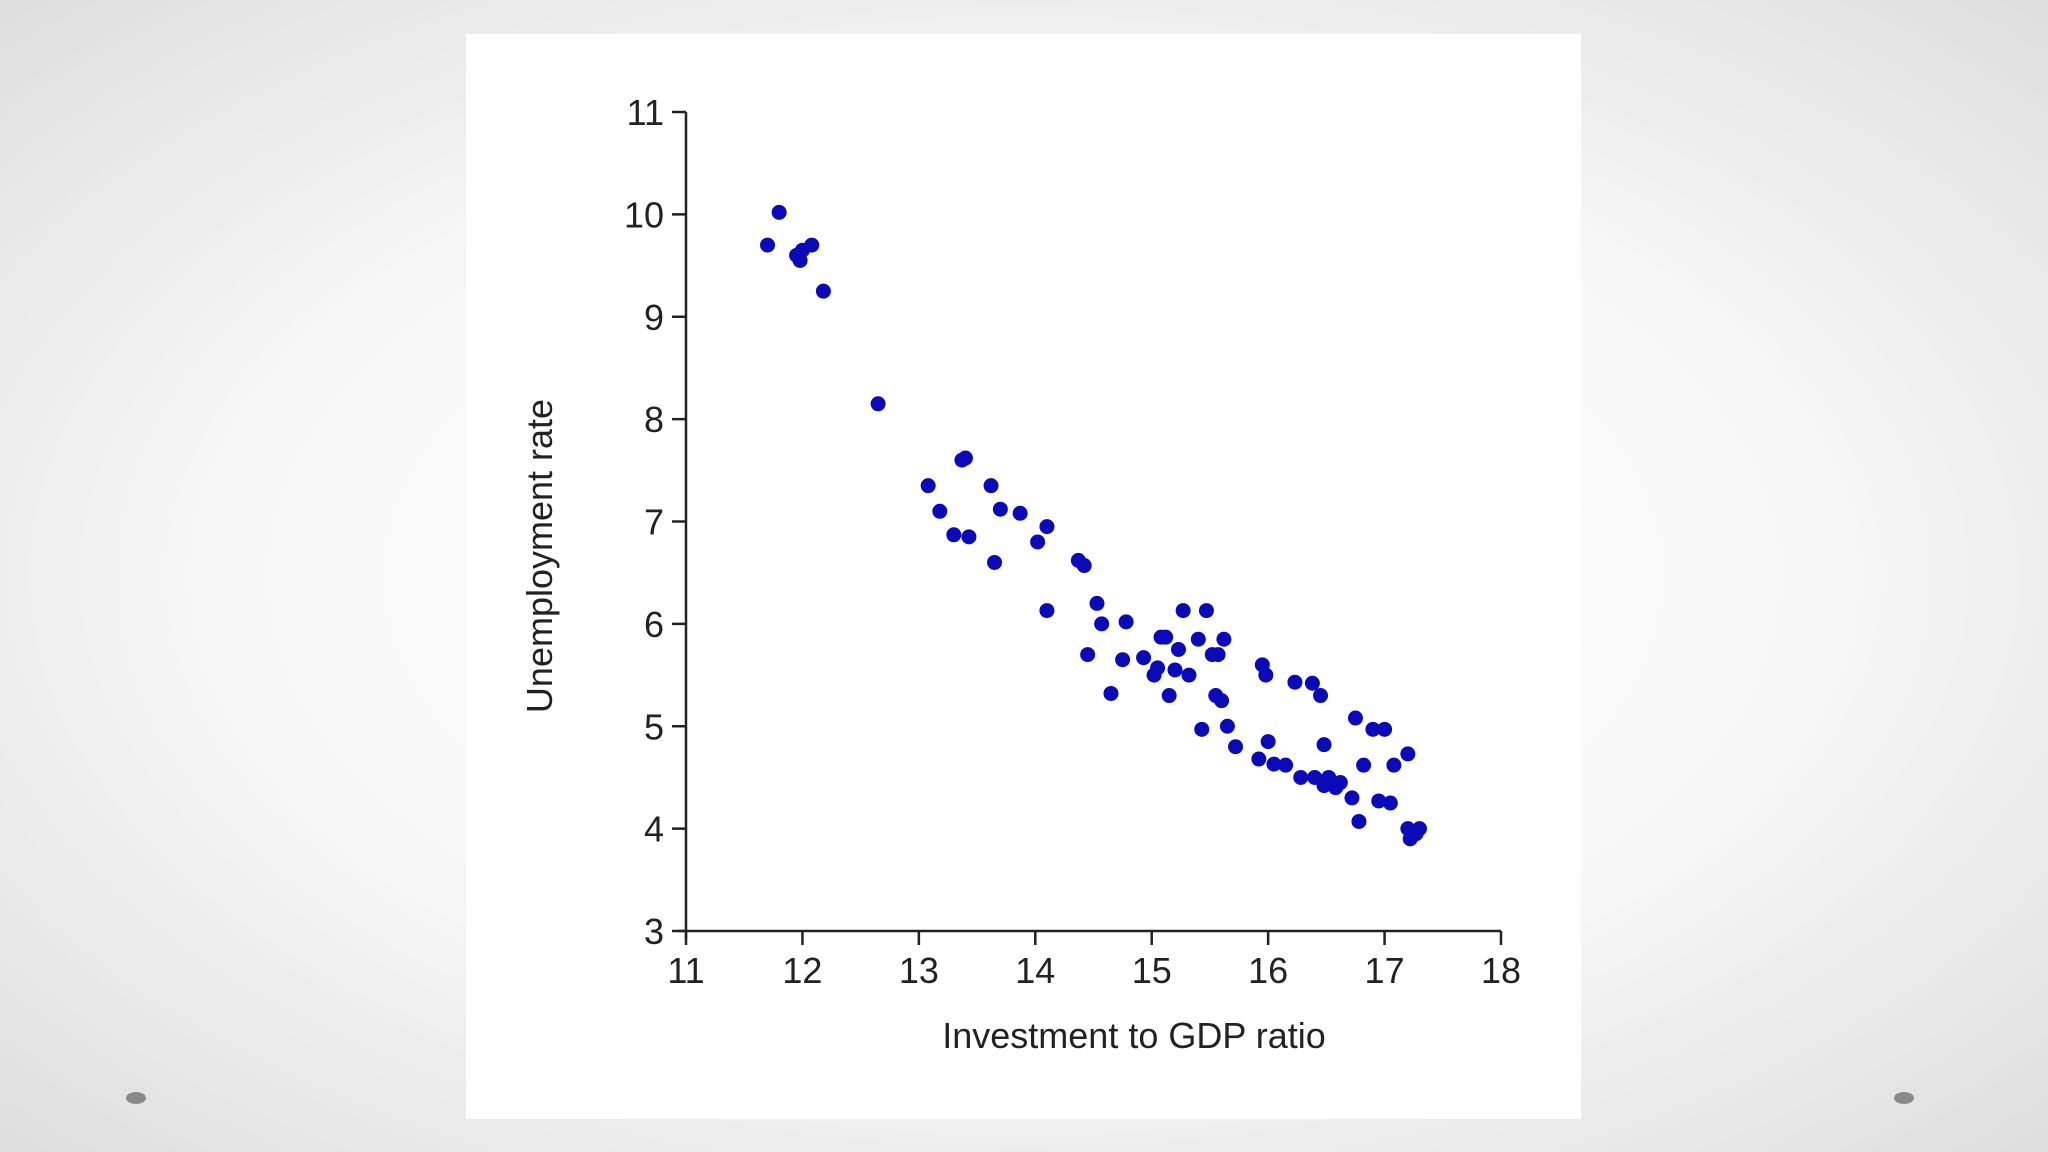 The width and height of the screenshot is (2048, 1152). Describe the element at coordinates (645, 112) in the screenshot. I see `y-tick-label: 11` at that location.